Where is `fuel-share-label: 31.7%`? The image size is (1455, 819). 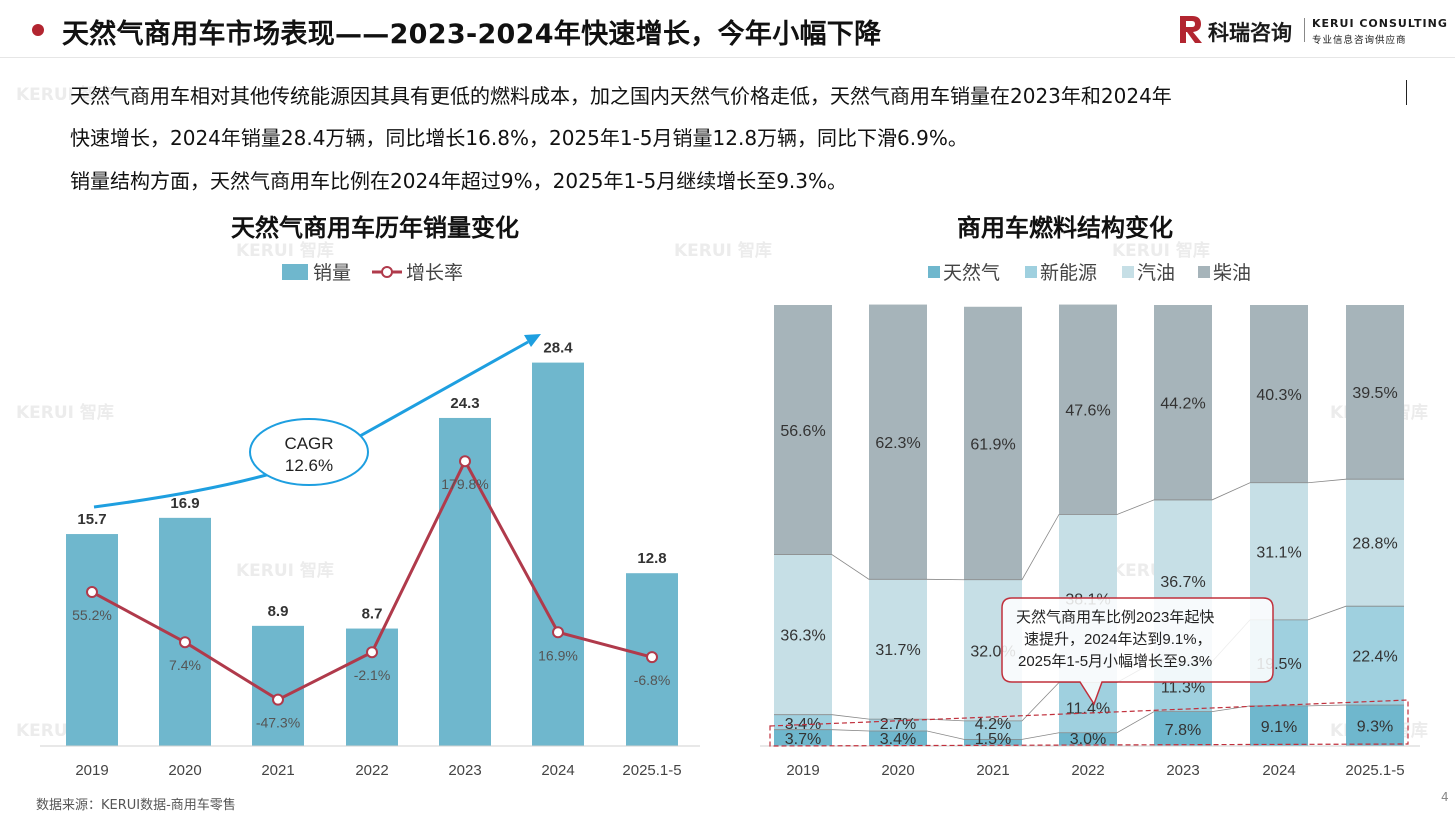
fuel-share-label: 31.7% is located at coordinates (897, 650).